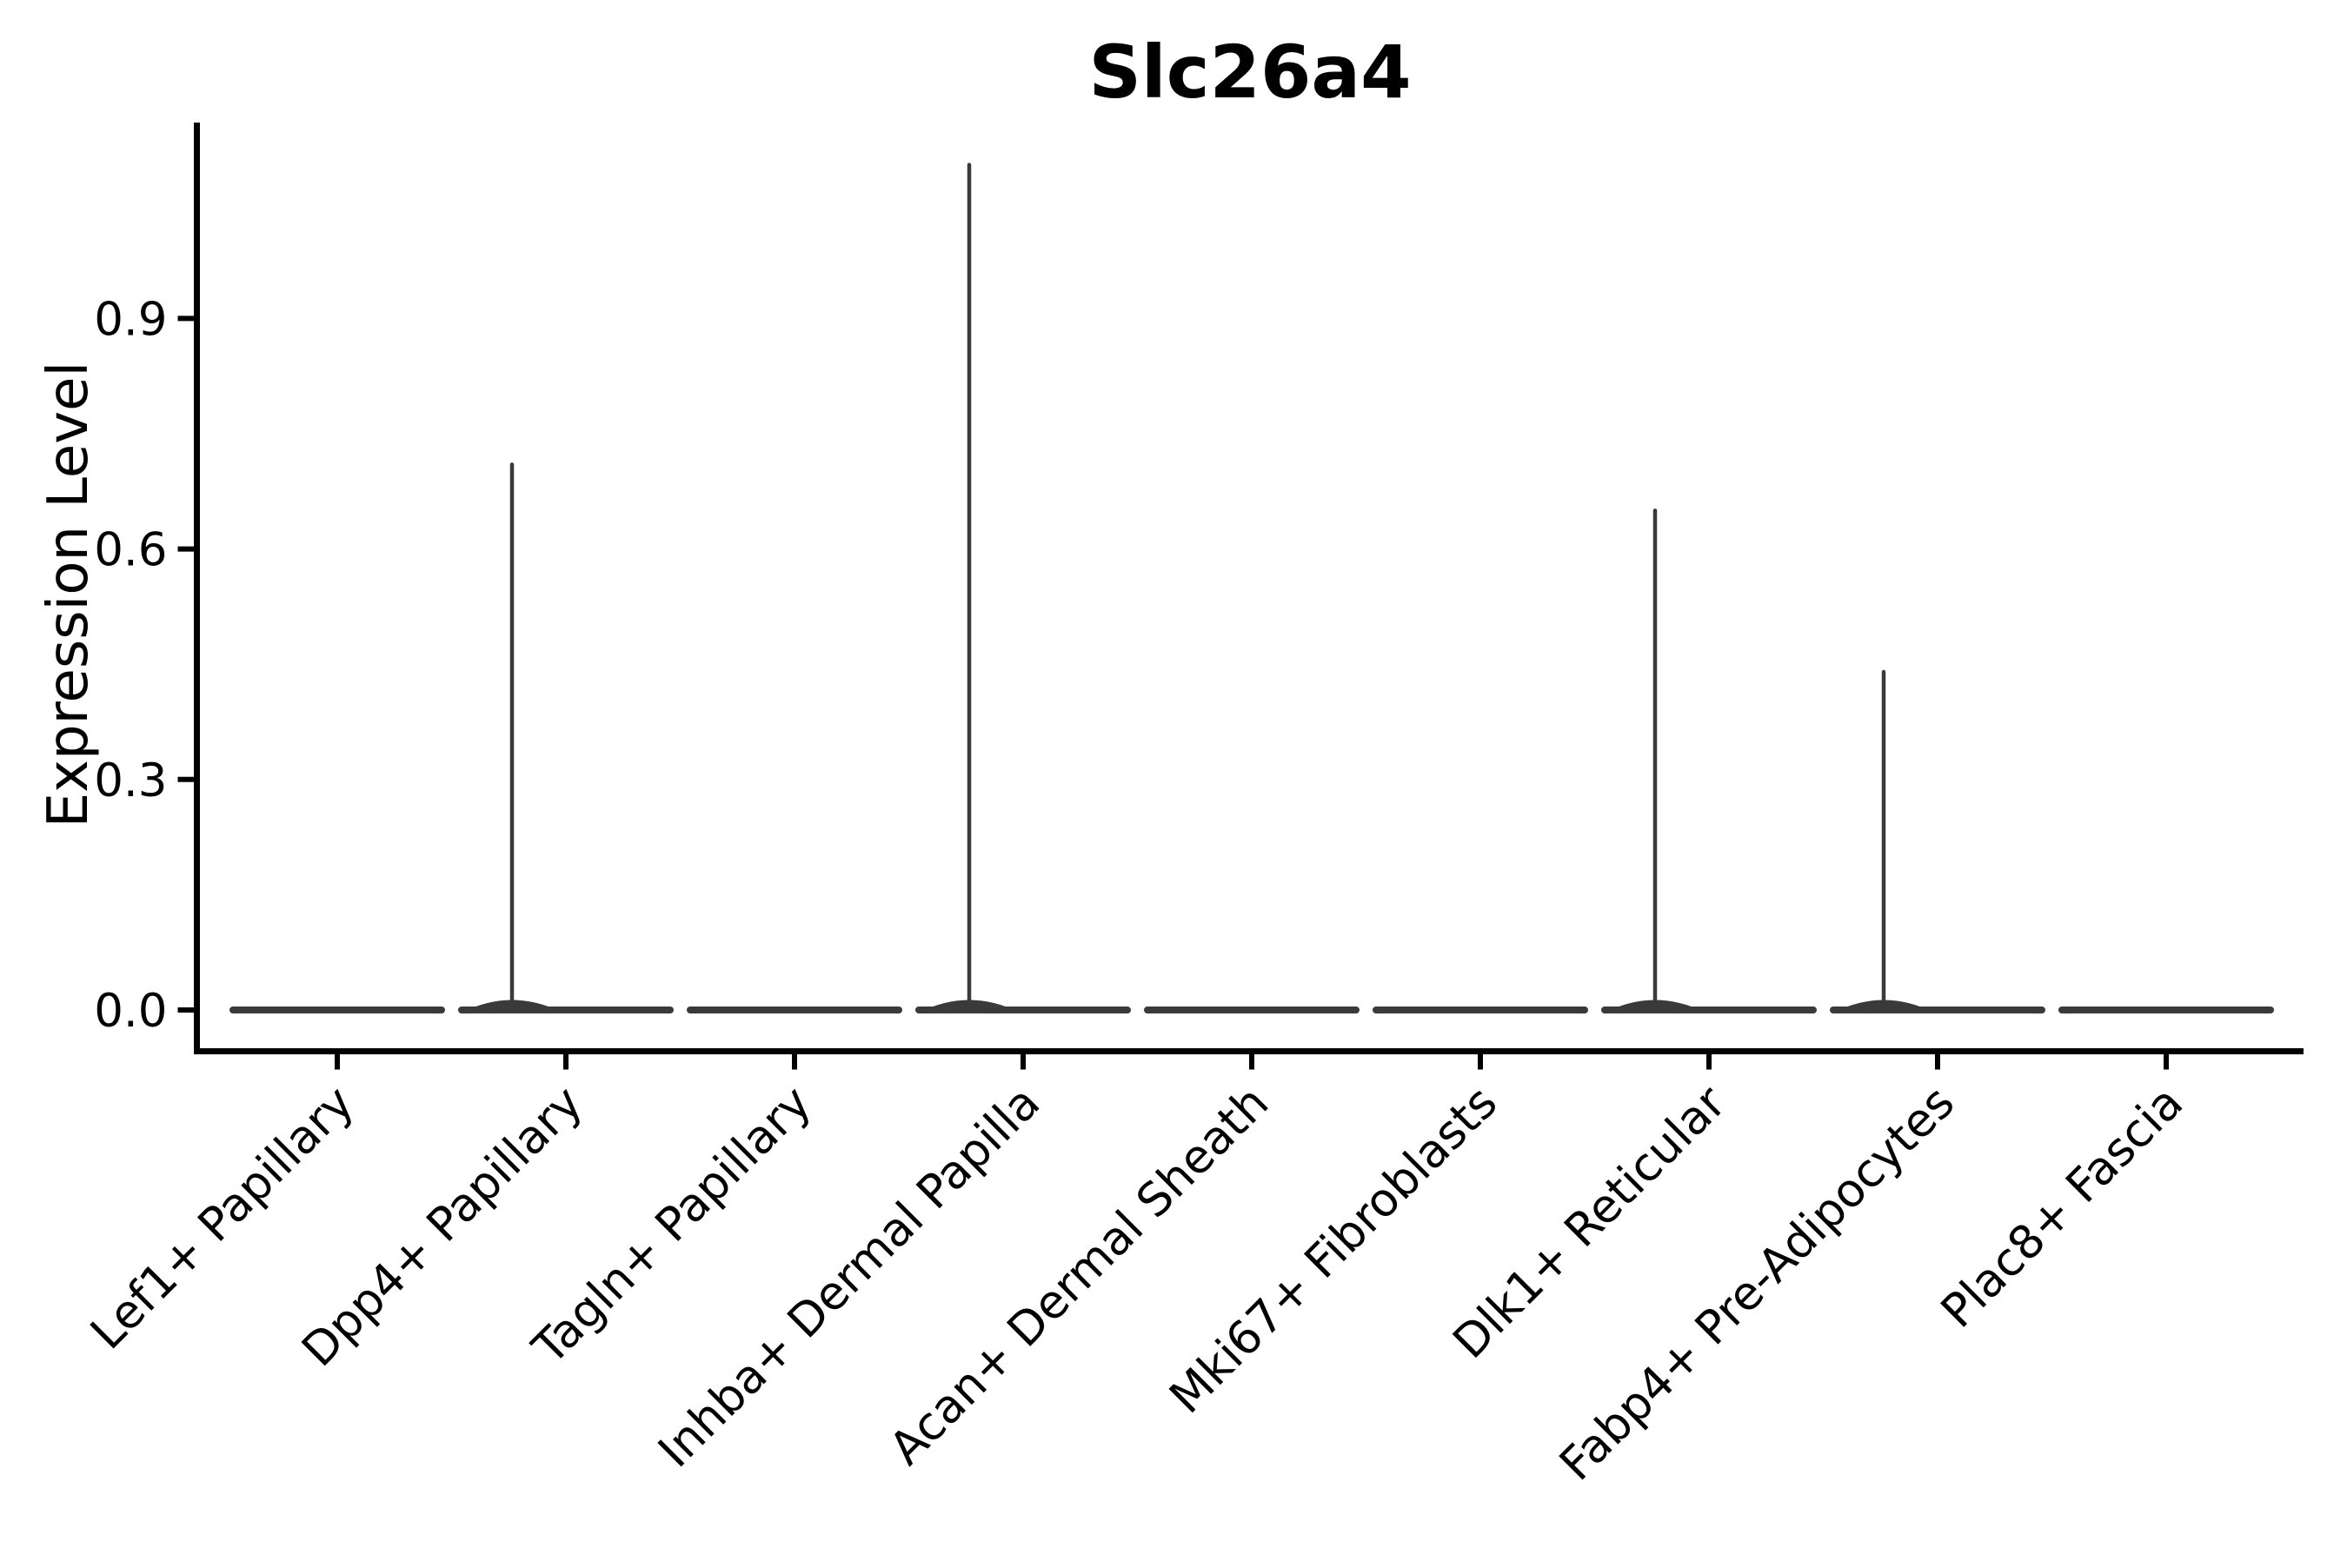 The height and width of the screenshot is (1568, 2347). I want to click on y-tick-label: 0.6, so click(130, 550).